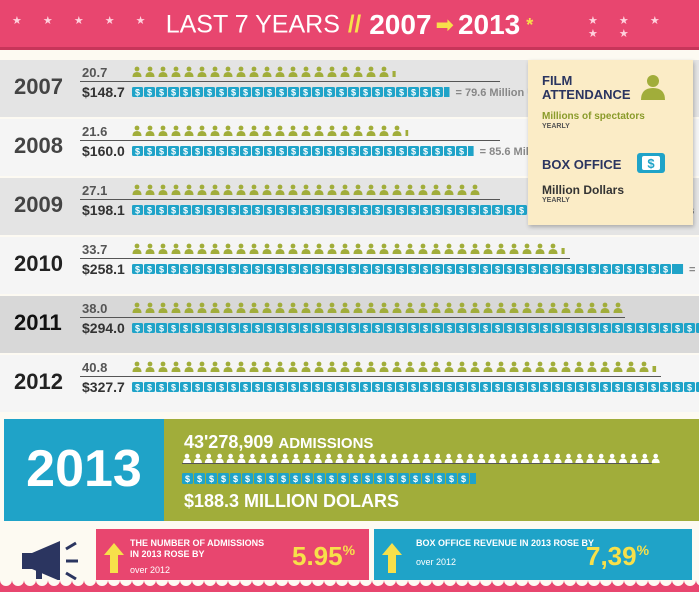 This screenshot has height=592, width=699. I want to click on row-attendance-value: 27.1, so click(95, 190).